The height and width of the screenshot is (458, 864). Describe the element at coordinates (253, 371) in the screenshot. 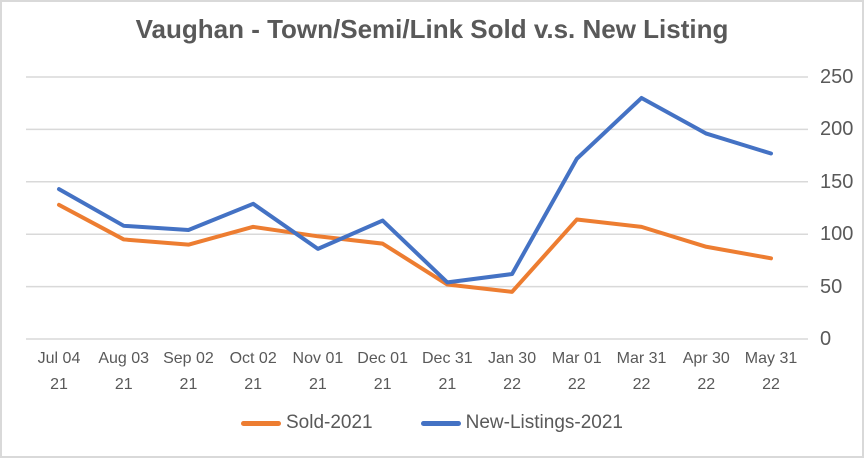

I see `x-tick-label: Oct 02 21` at that location.